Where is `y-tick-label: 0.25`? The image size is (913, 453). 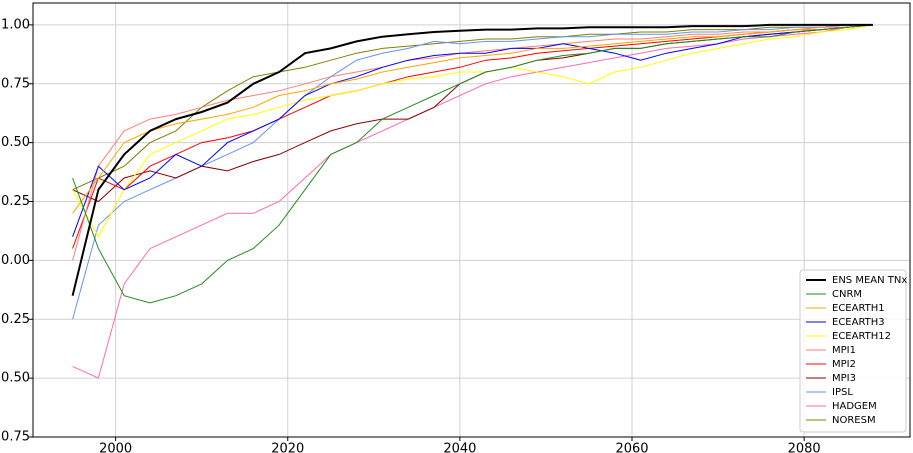 y-tick-label: 0.25 is located at coordinates (15, 201).